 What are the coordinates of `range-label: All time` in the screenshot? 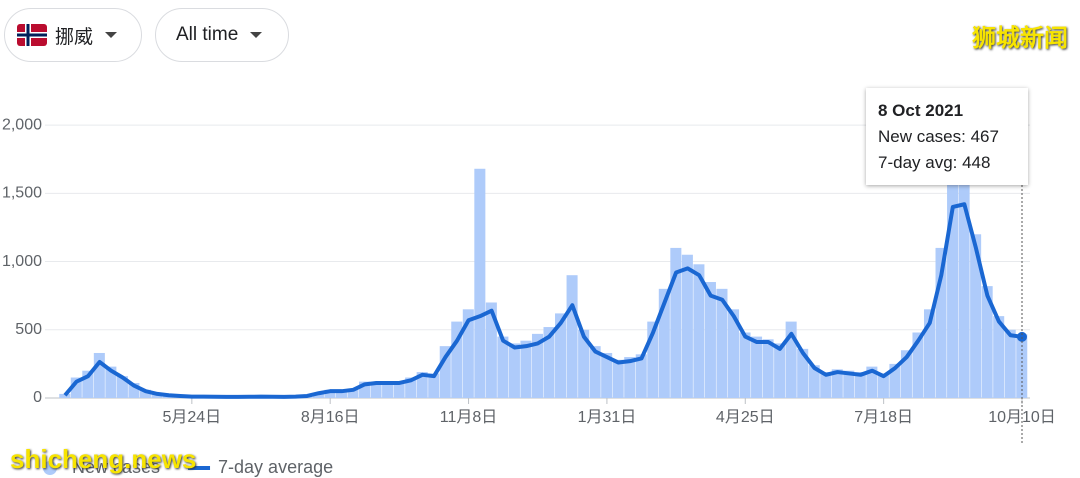 It's located at (207, 34).